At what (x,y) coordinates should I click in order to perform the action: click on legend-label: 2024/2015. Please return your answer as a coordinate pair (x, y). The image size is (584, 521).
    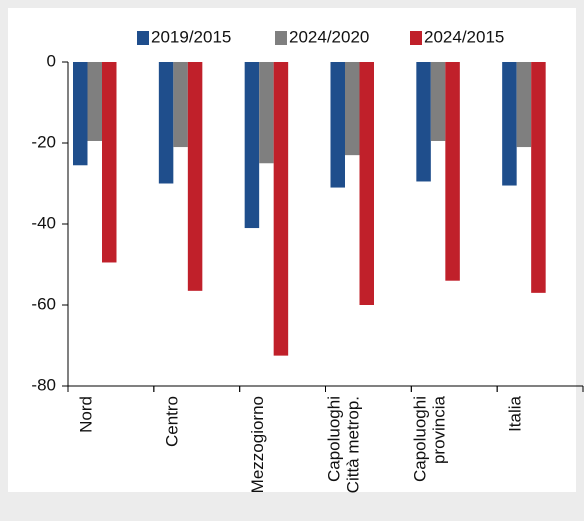
    Looking at the image, I should click on (464, 36).